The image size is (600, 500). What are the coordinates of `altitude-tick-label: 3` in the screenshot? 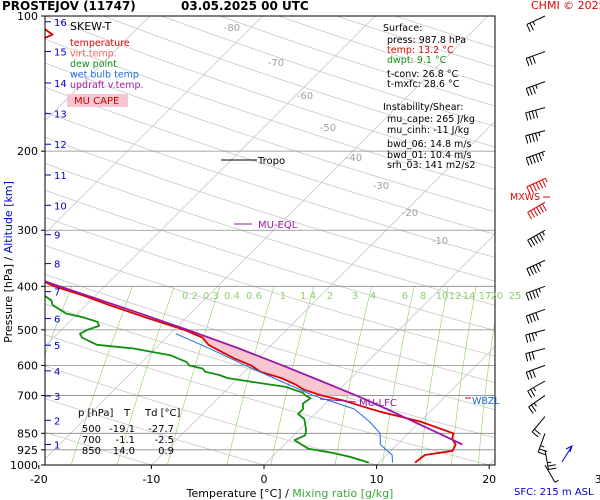 It's located at (57, 397).